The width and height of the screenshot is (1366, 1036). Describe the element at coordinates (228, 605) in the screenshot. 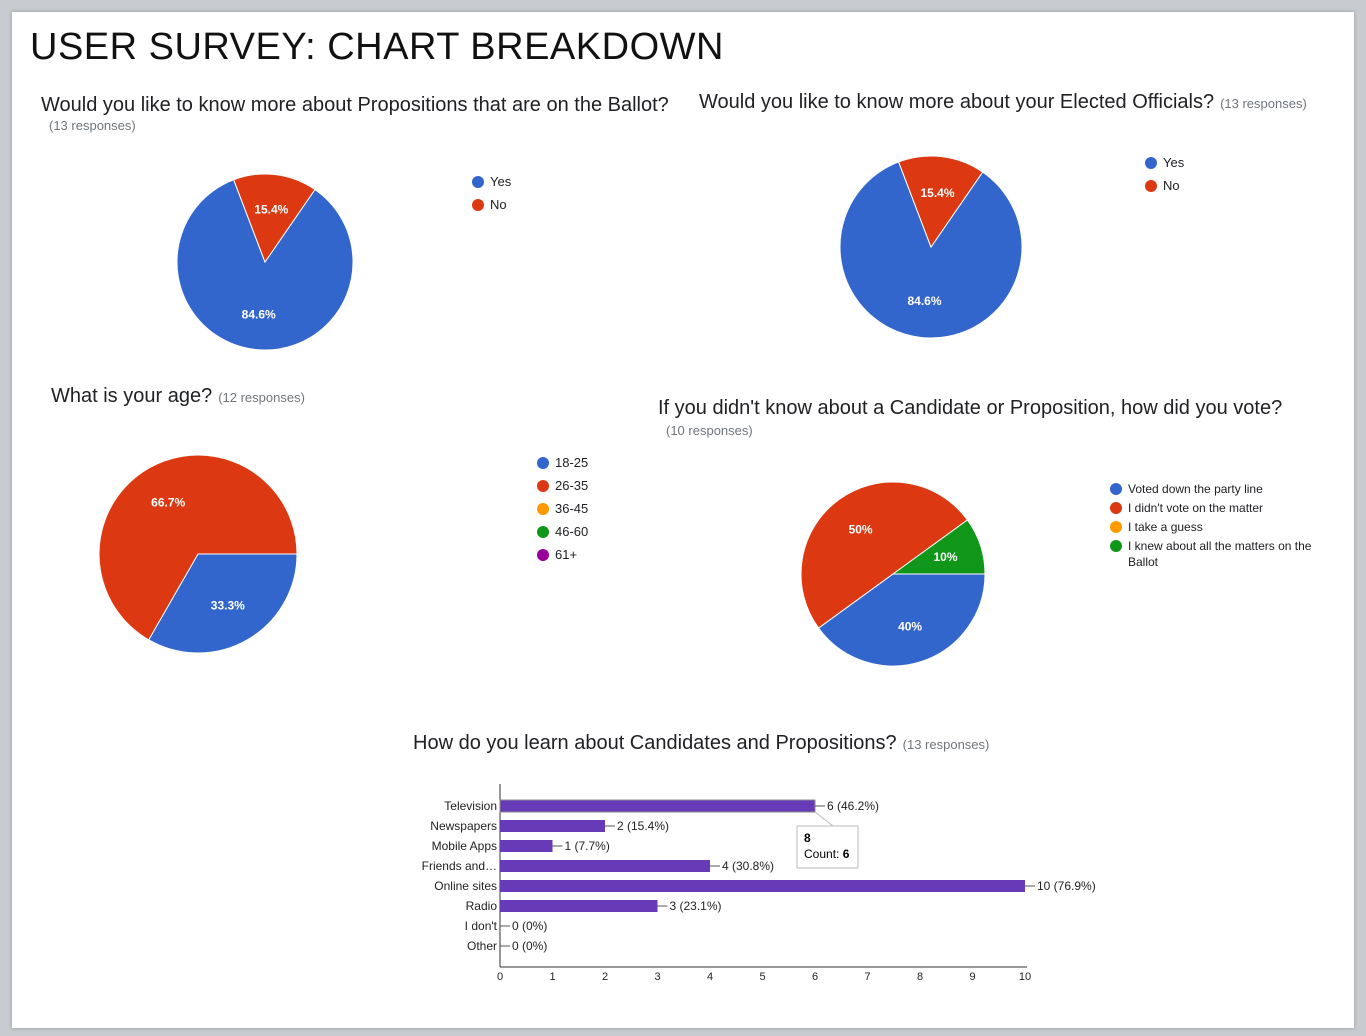

I see `pie-label: 33.3%` at that location.